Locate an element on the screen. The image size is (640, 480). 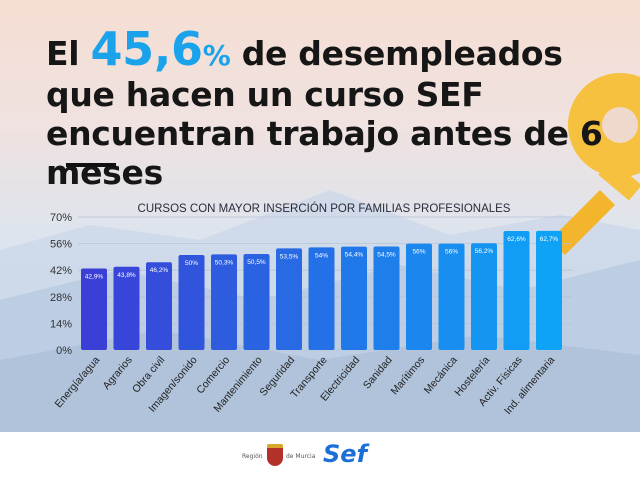
divider is located at coordinates (91, 165).